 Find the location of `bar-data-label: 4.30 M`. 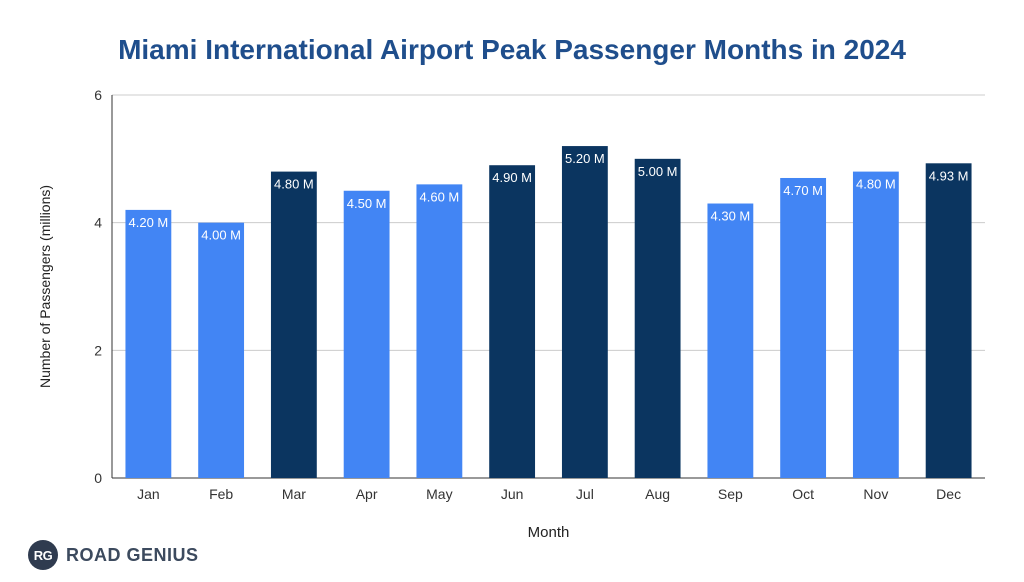

bar-data-label: 4.30 M is located at coordinates (731, 216).